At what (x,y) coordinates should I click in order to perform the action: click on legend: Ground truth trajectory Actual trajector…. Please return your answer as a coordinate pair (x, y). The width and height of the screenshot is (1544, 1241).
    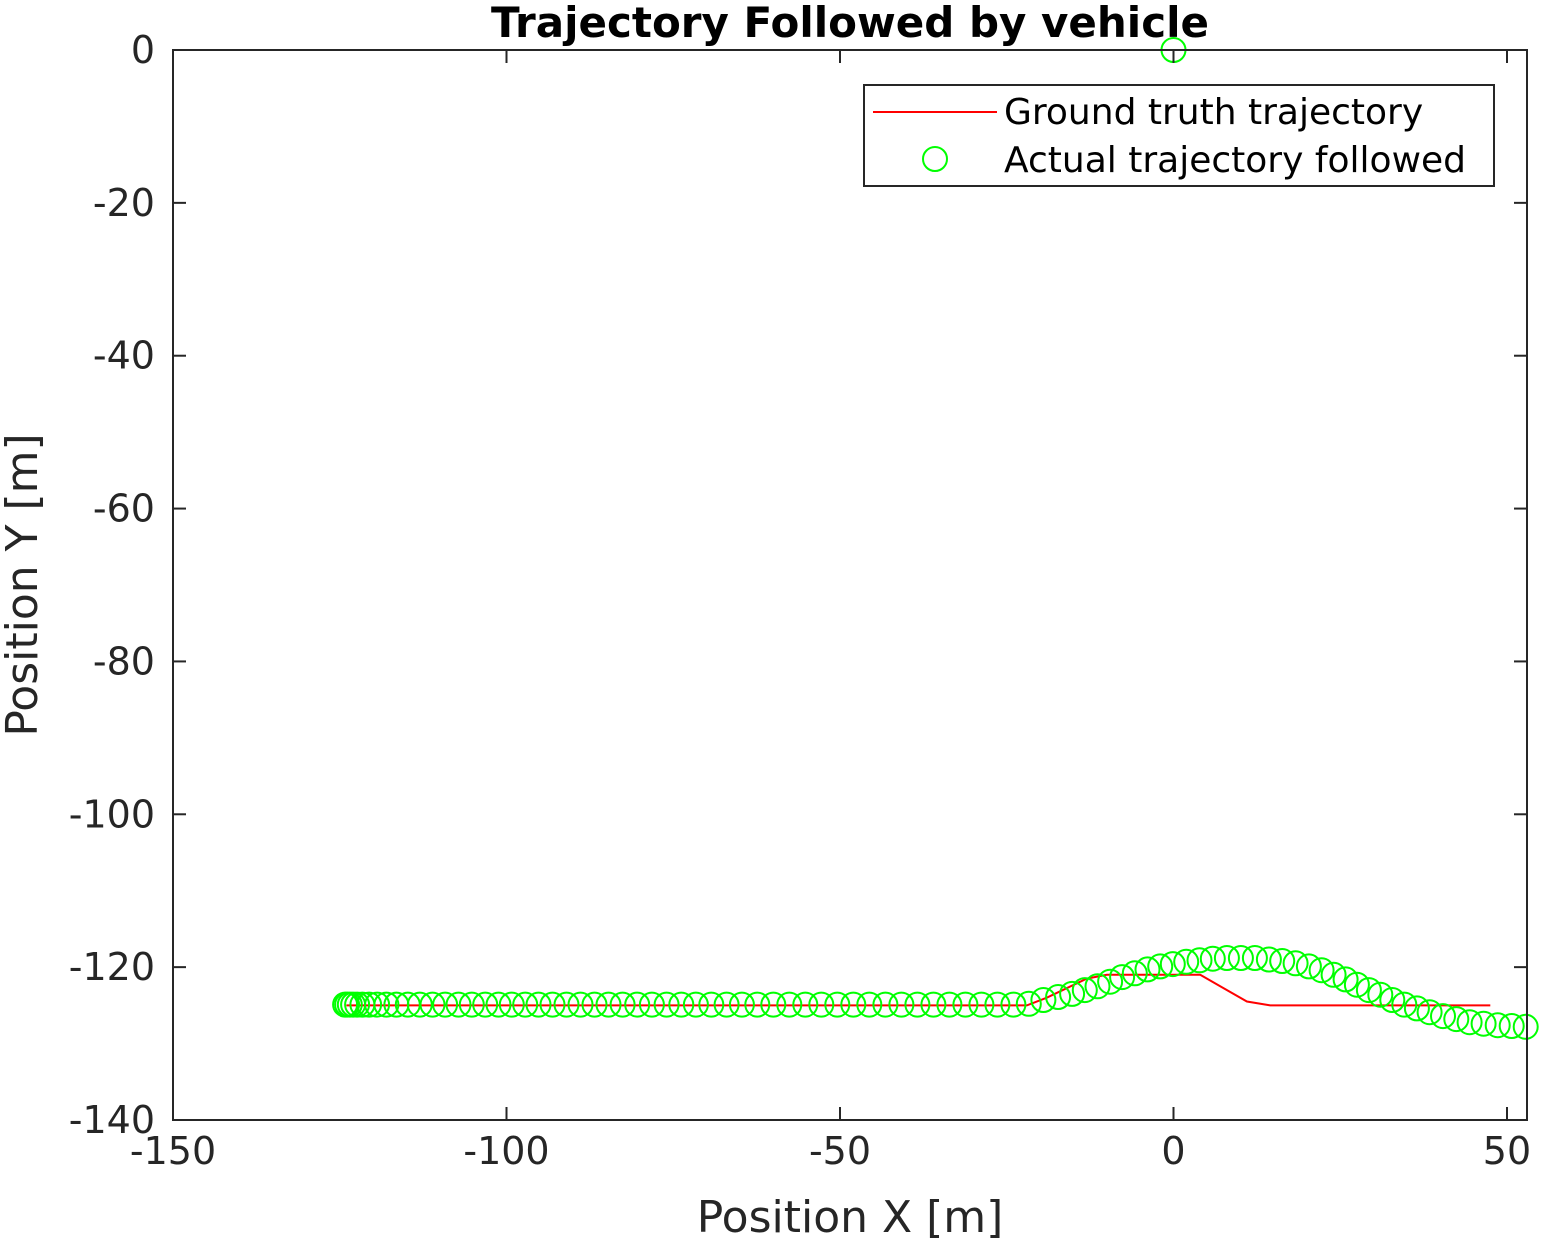
    Looking at the image, I should click on (1179, 135).